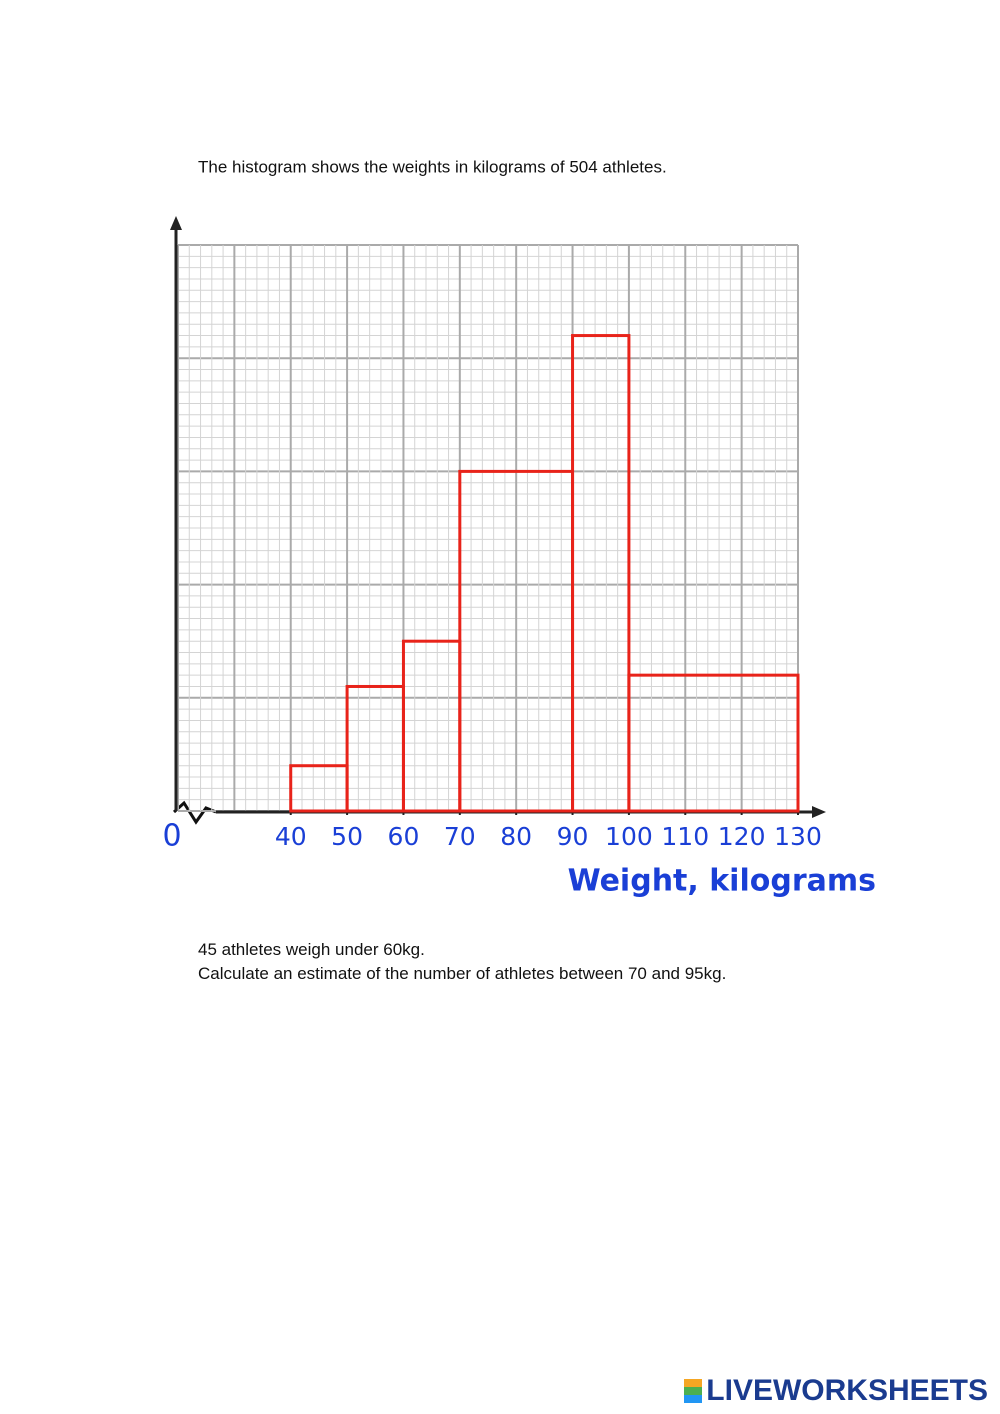  What do you see at coordinates (404, 836) in the screenshot?
I see `x-tick-label: 60` at bounding box center [404, 836].